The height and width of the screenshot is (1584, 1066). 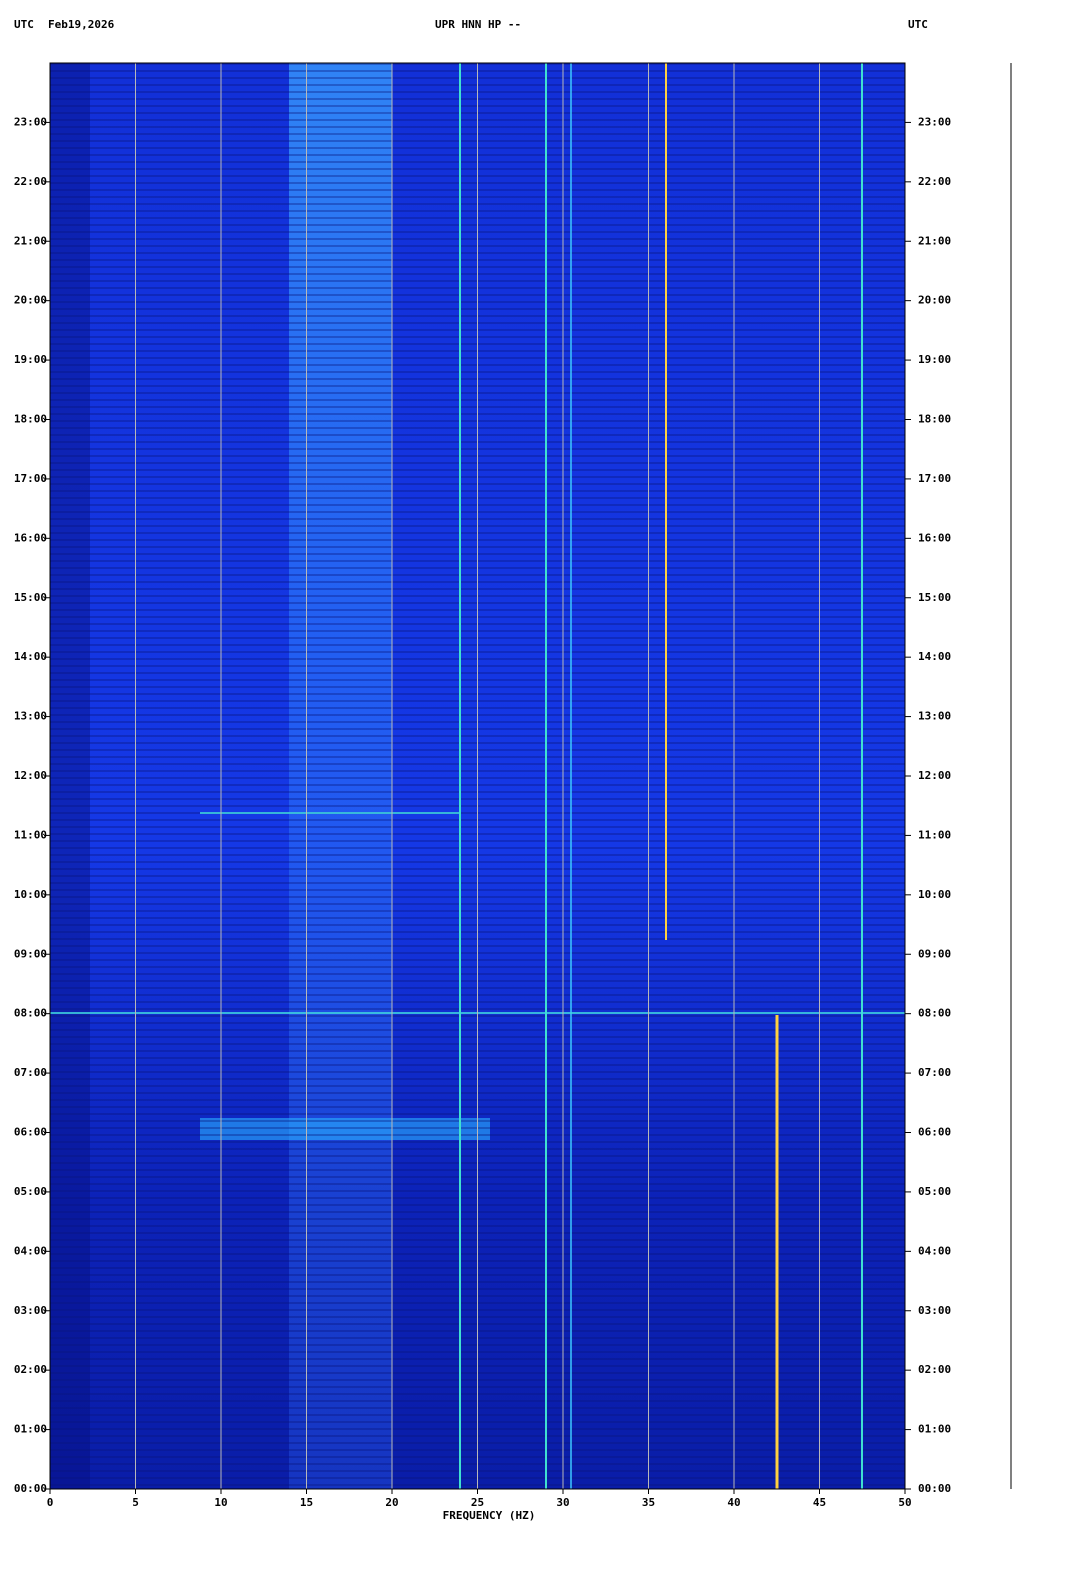 What do you see at coordinates (24, 24) in the screenshot?
I see `left-timezone: UTC` at bounding box center [24, 24].